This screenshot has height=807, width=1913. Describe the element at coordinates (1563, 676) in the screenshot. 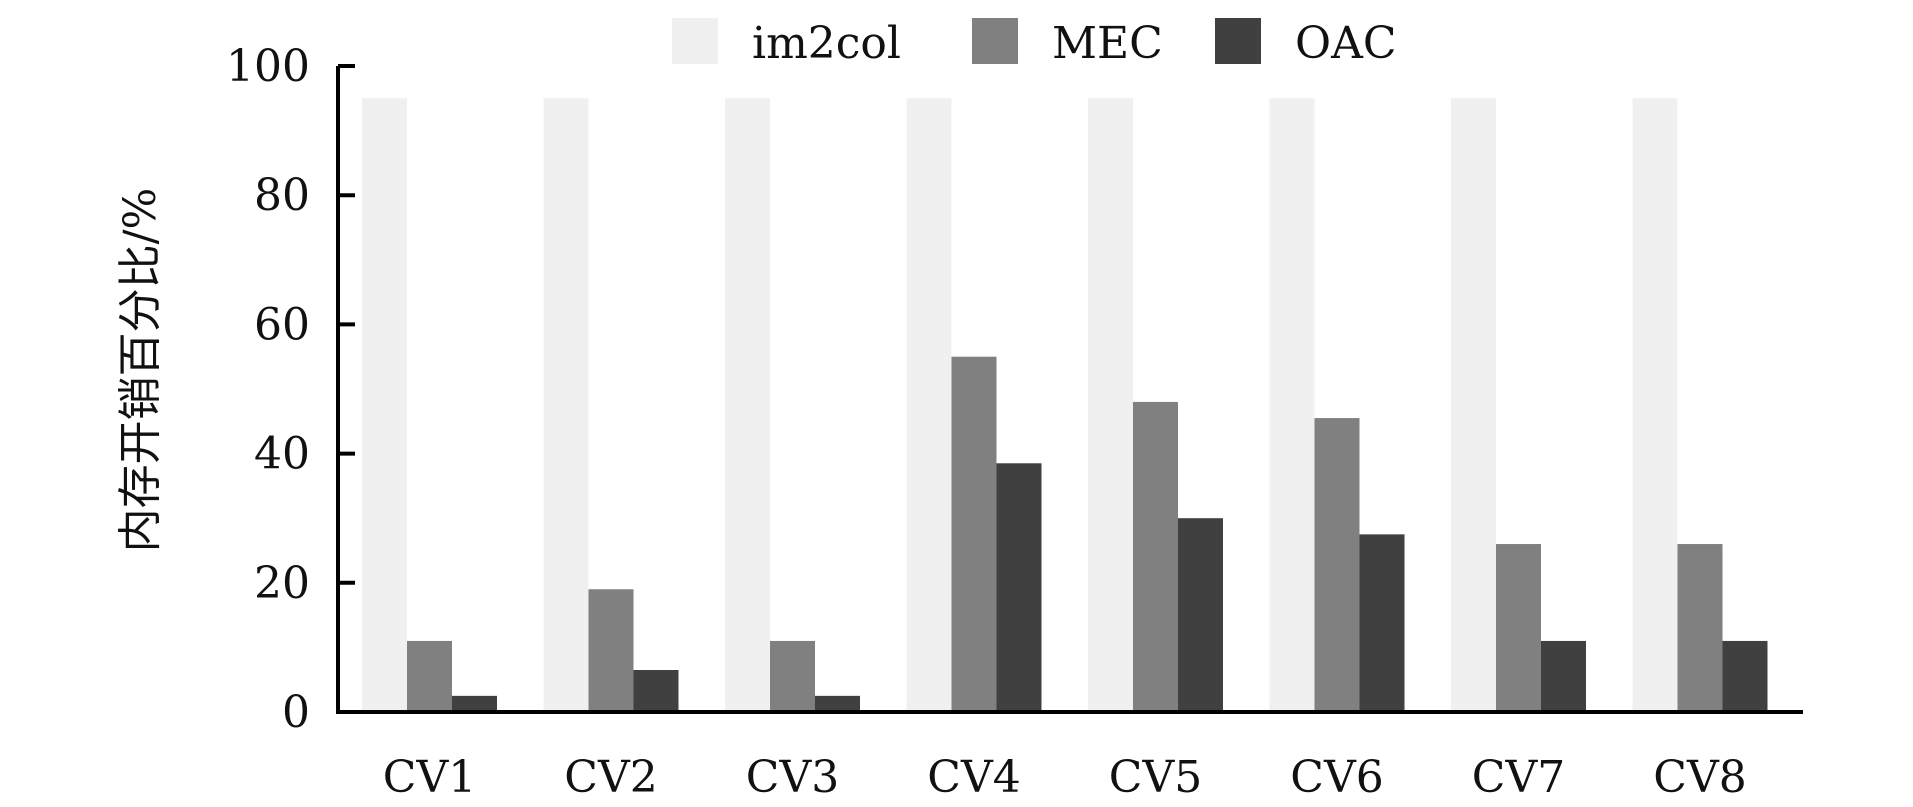

I see `bar-OAC-CV7` at that location.